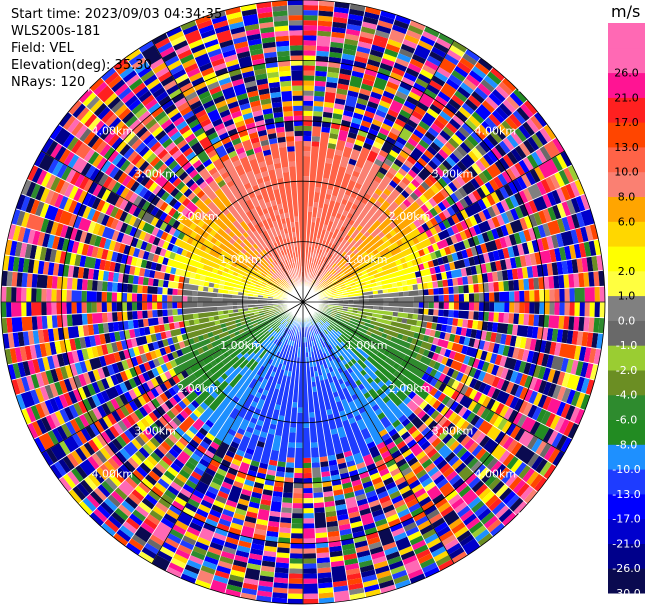 Image resolution: width=647 pixels, height=607 pixels. What do you see at coordinates (626, 420) in the screenshot?
I see `colorbar-tick-label: -6.0` at bounding box center [626, 420].